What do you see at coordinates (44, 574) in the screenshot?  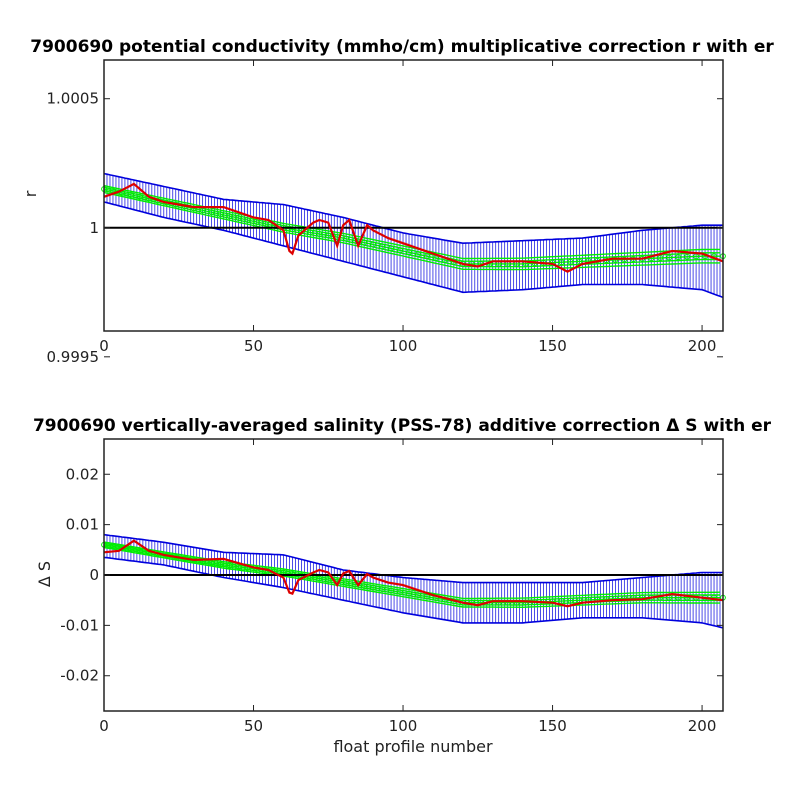 I see `y-axis-label: Δ S` at bounding box center [44, 574].